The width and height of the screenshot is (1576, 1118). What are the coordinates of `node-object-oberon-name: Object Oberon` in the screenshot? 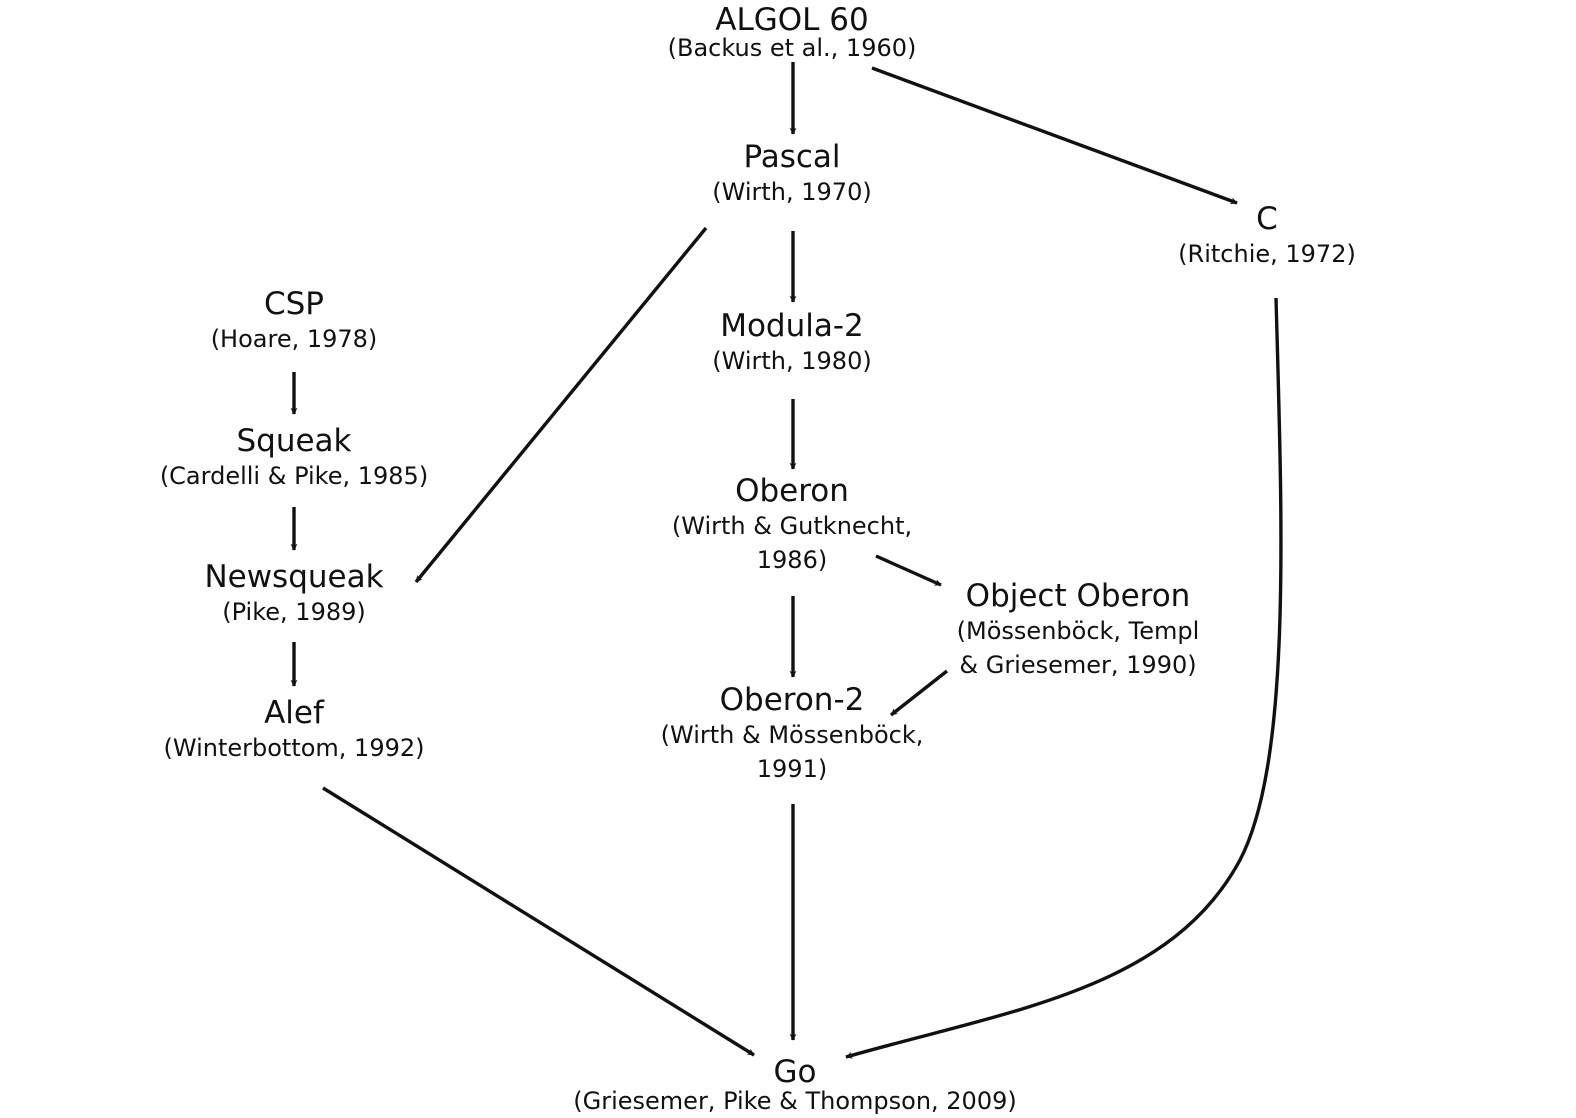 It's located at (1078, 596).